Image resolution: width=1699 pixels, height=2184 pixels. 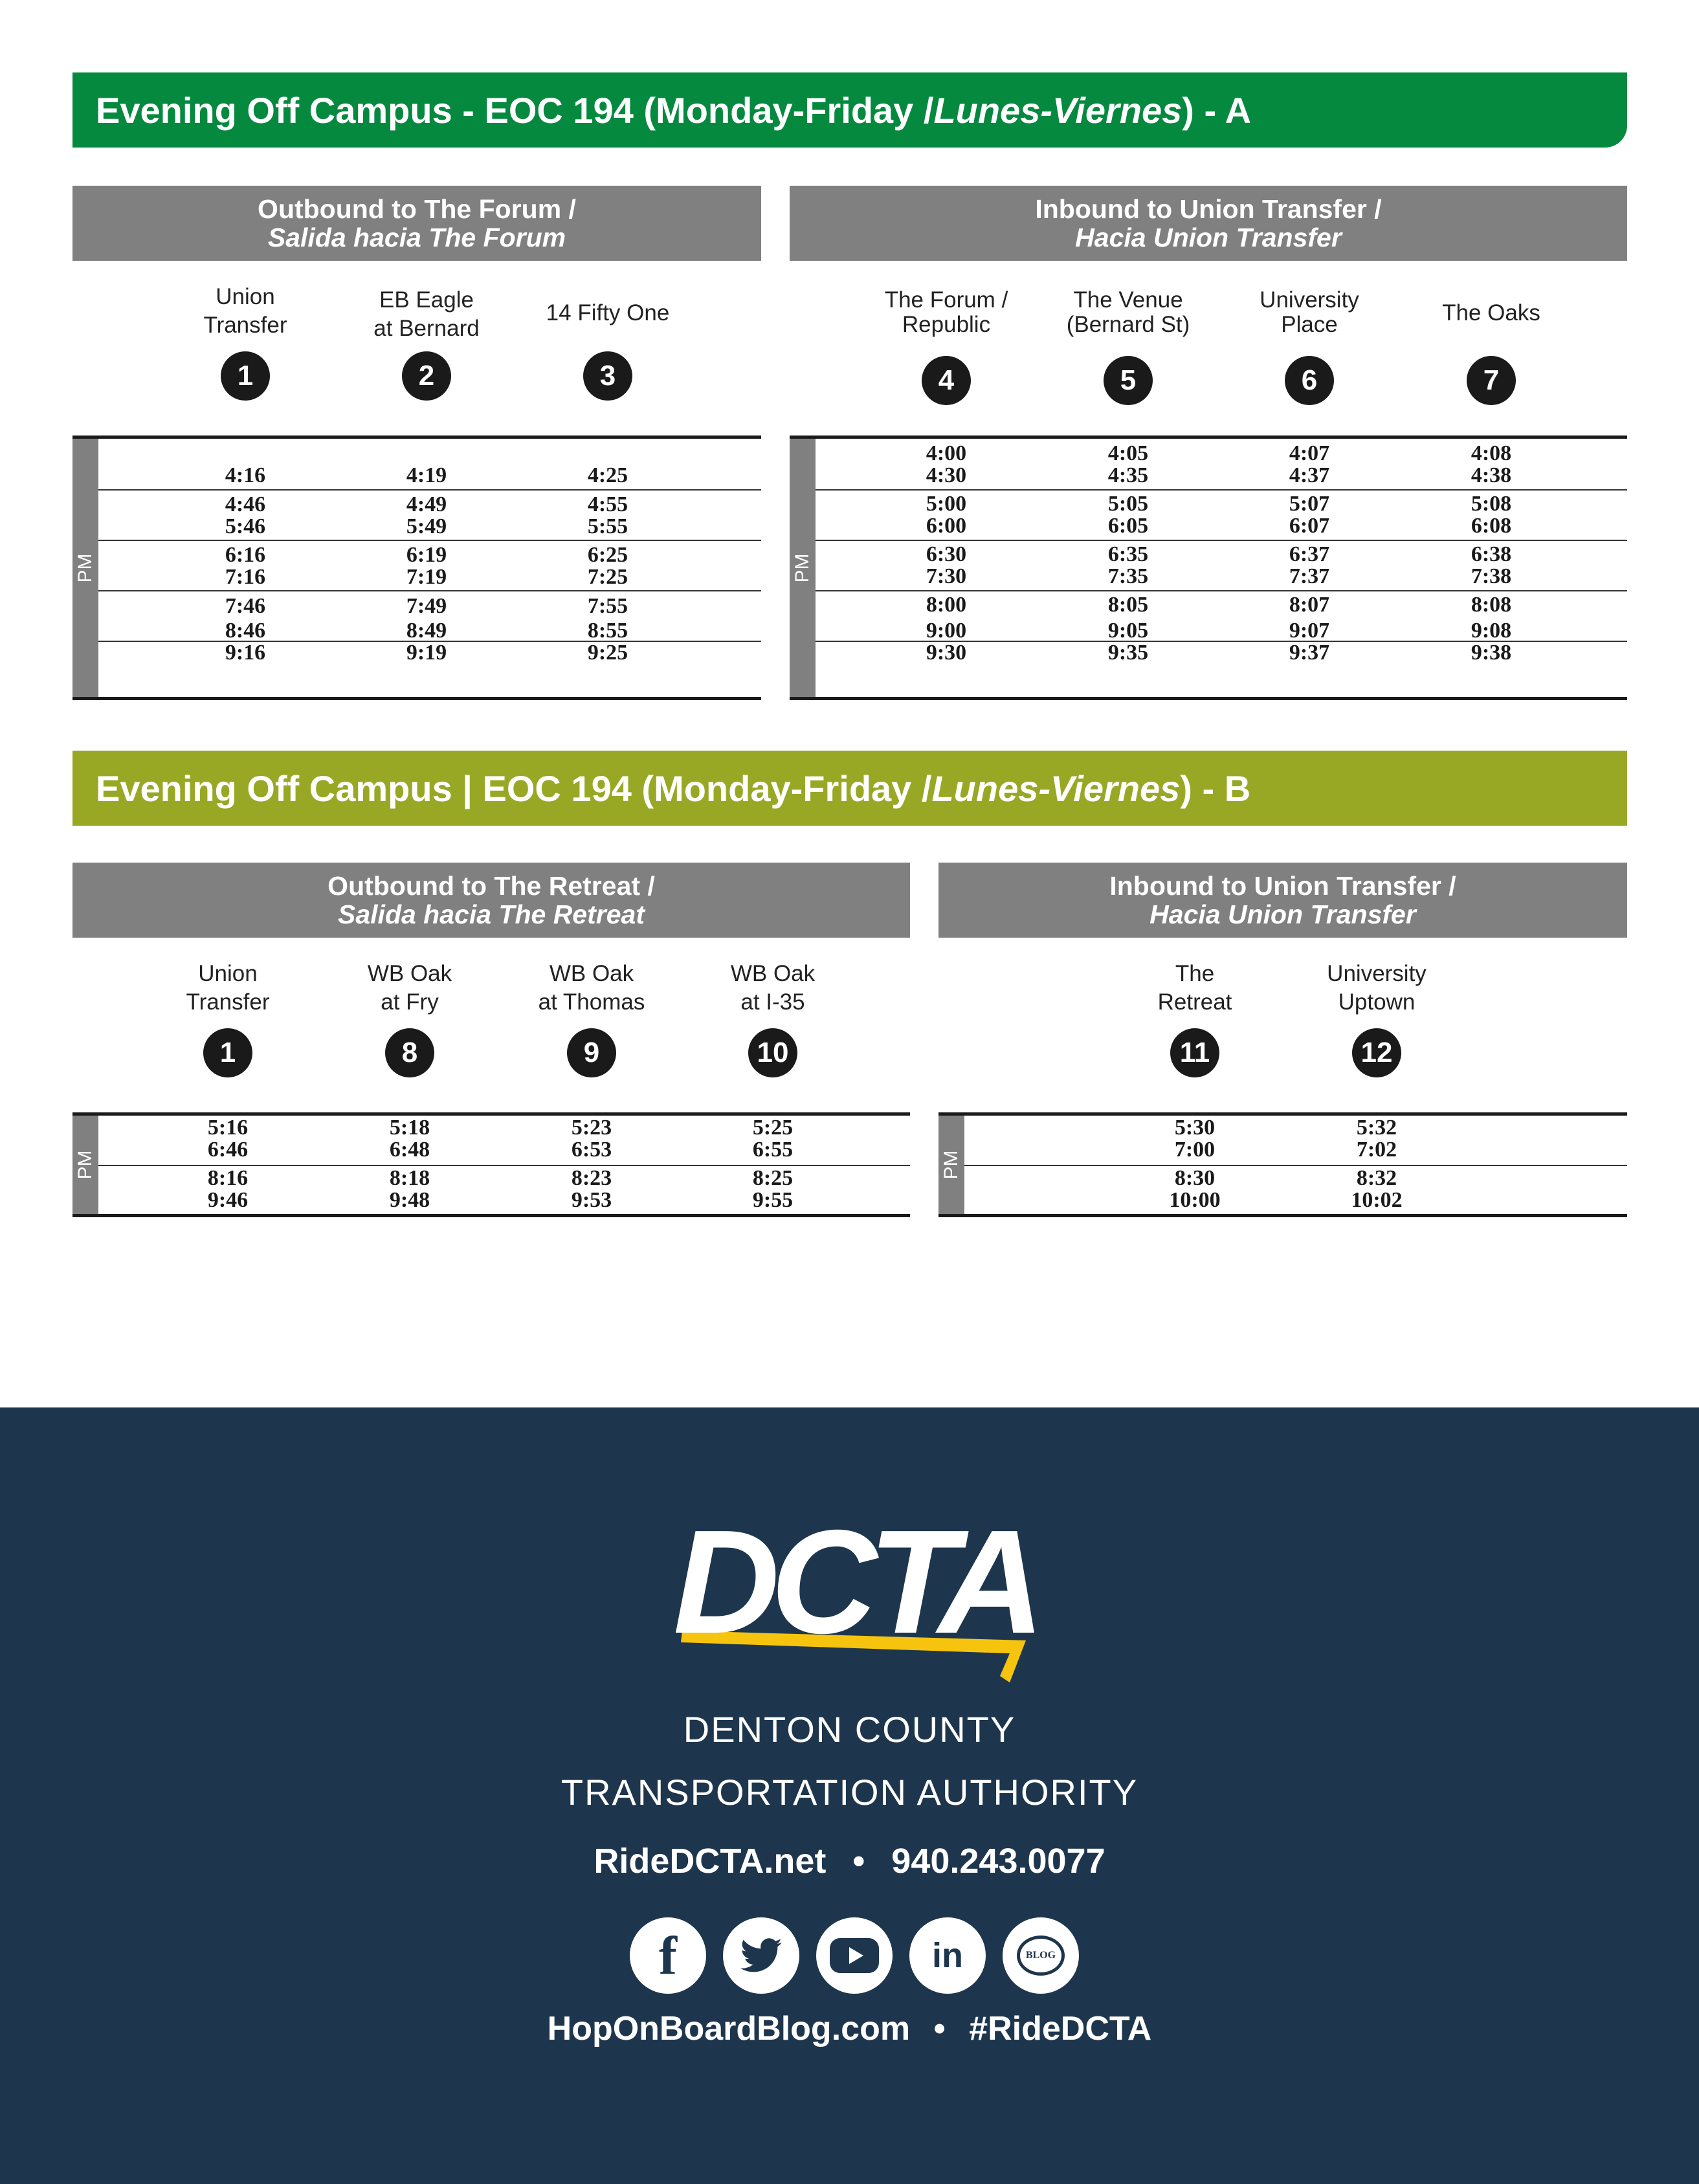 What do you see at coordinates (246, 475) in the screenshot?
I see `time-cell: 4:16` at bounding box center [246, 475].